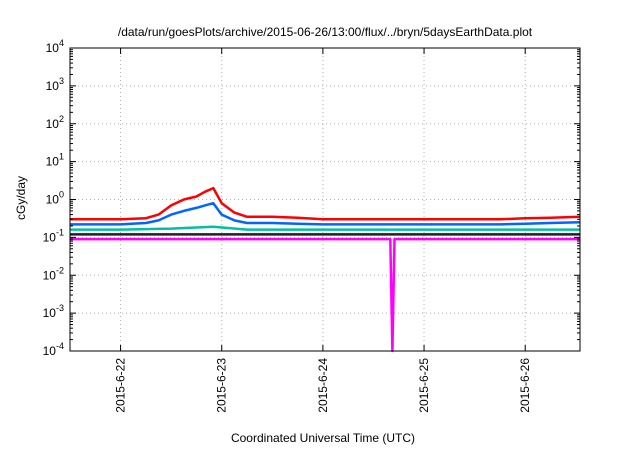  I want to click on x-tick-label: 2015-6-24, so click(323, 385).